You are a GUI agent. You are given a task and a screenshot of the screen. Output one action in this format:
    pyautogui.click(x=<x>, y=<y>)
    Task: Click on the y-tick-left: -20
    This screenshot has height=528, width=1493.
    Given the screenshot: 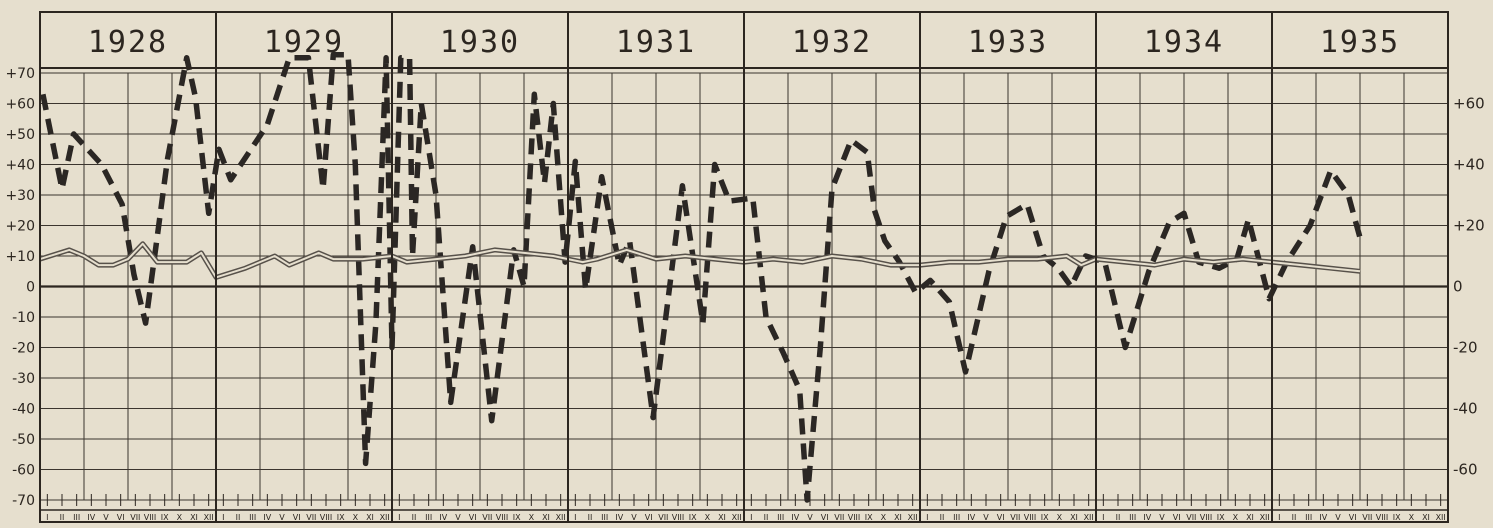 What is the action you would take?
    pyautogui.click(x=23, y=349)
    